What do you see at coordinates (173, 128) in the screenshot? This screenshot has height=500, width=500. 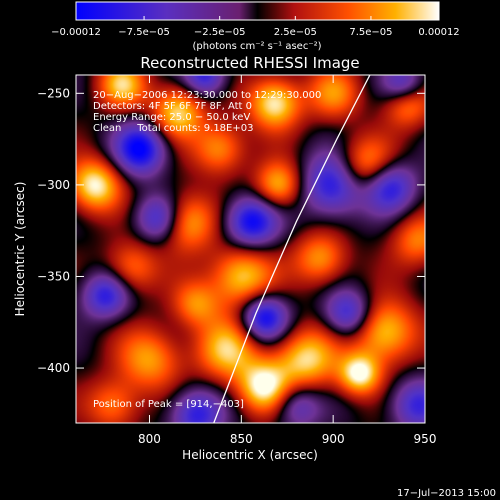 I see `annotation-counts: Clean Total counts: 9.18E+03` at bounding box center [173, 128].